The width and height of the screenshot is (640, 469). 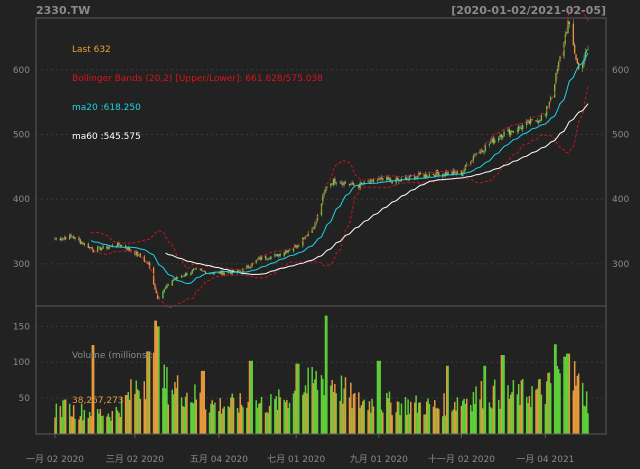 What do you see at coordinates (55, 459) in the screenshot?
I see `date-tick-label: 一月 02 2020` at bounding box center [55, 459].